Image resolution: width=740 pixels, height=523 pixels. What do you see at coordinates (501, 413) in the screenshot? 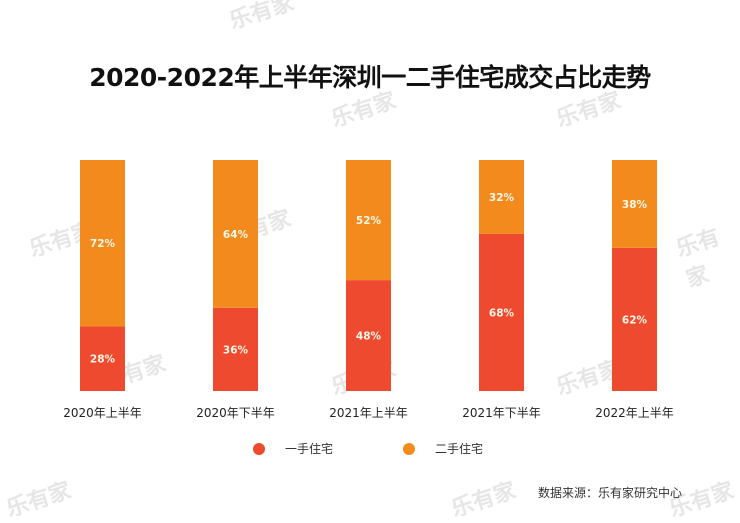
I see `x-tick-label: 2021年下半年` at bounding box center [501, 413].